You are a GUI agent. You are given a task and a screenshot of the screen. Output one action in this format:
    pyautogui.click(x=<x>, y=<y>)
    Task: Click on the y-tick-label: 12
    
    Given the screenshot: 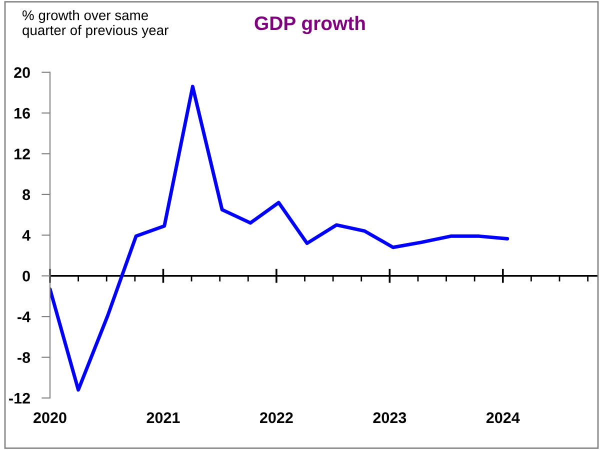 What is the action you would take?
    pyautogui.click(x=22, y=154)
    